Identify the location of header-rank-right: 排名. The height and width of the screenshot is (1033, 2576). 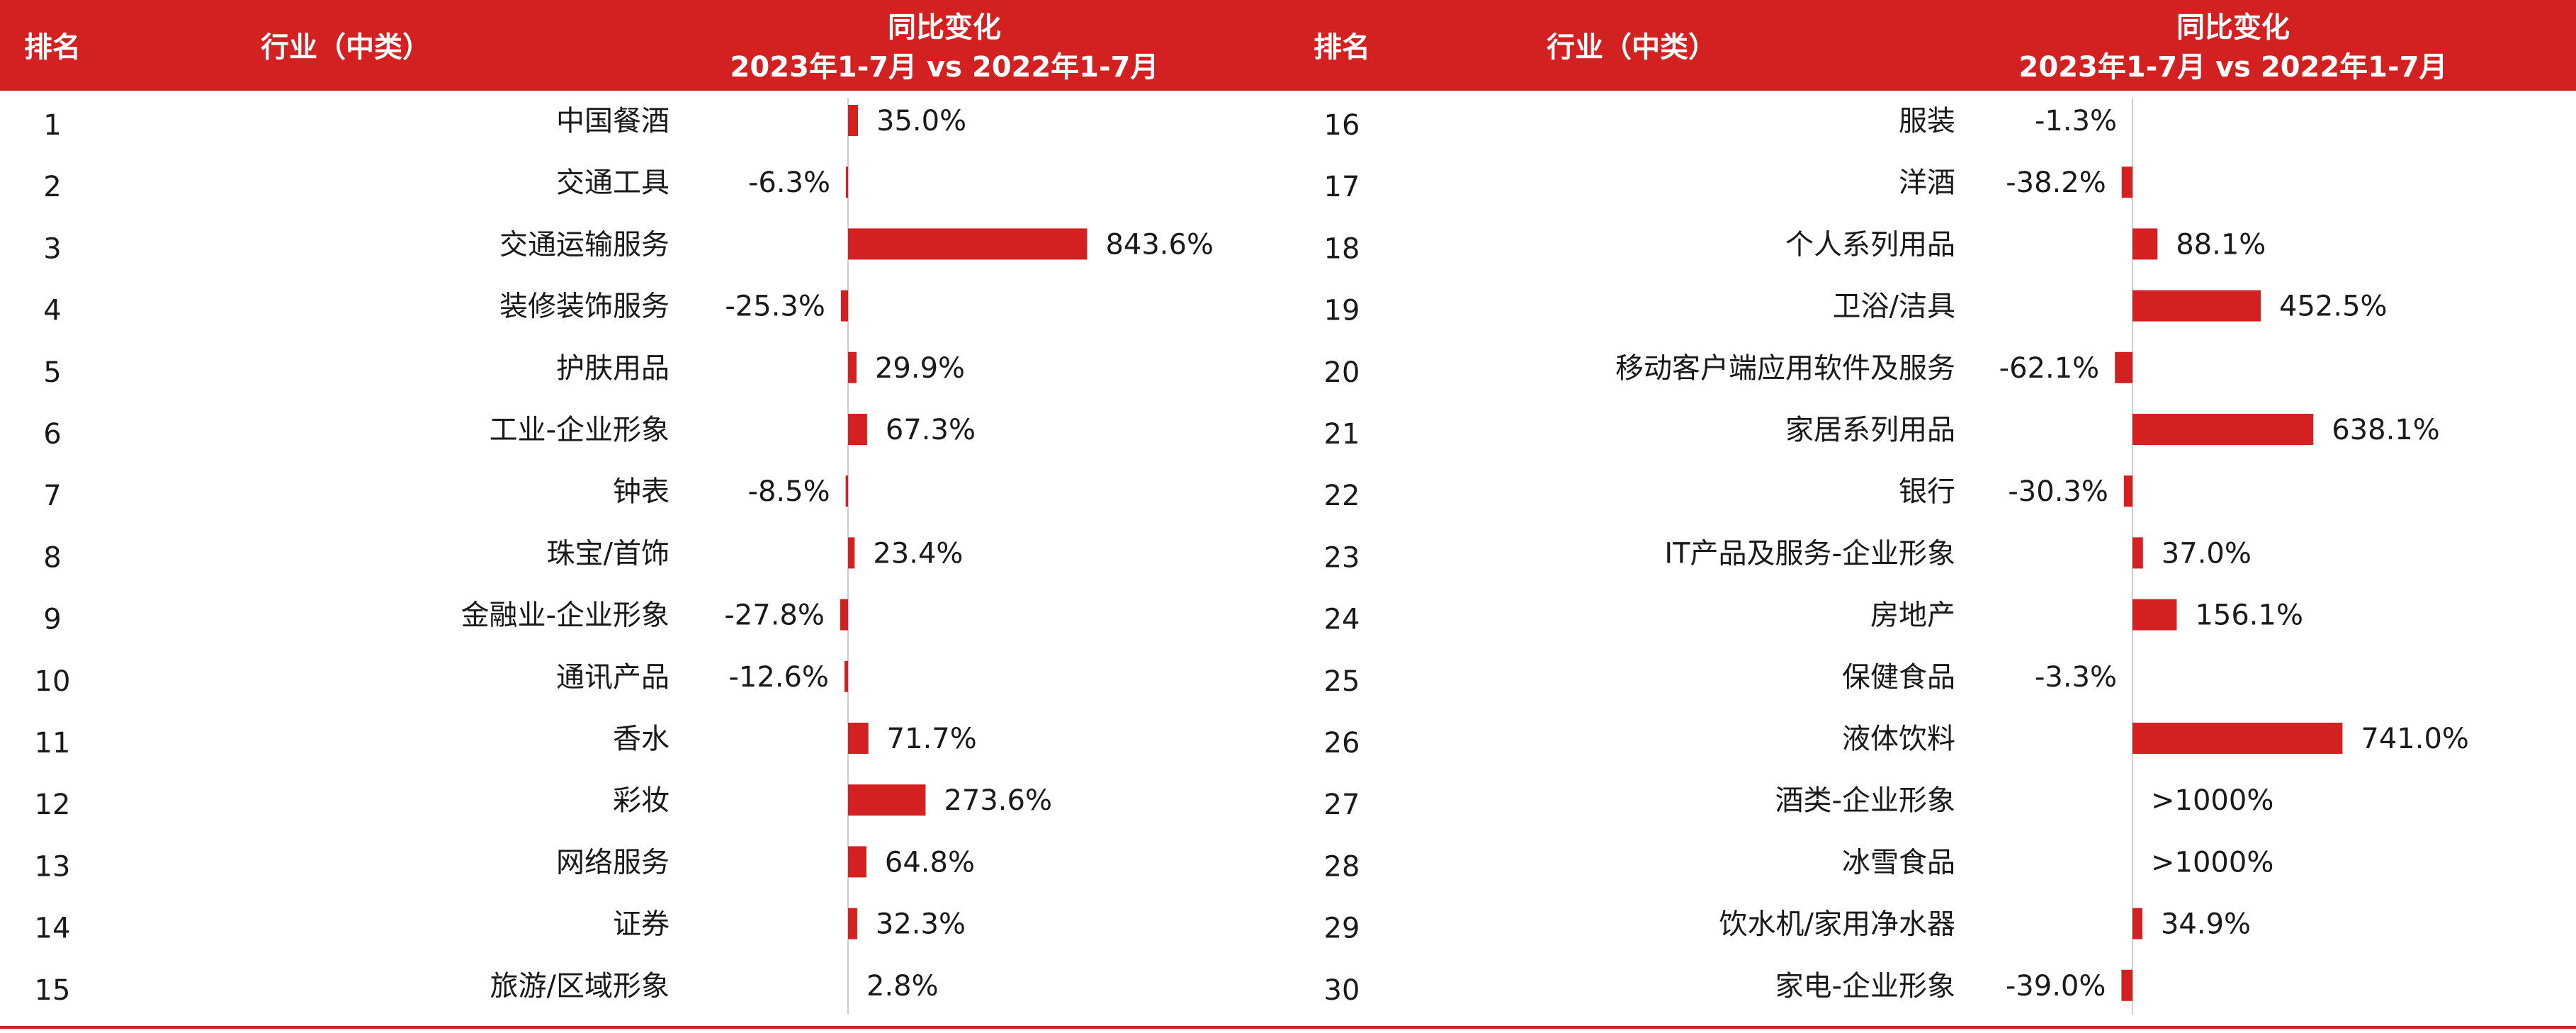
(1342, 47).